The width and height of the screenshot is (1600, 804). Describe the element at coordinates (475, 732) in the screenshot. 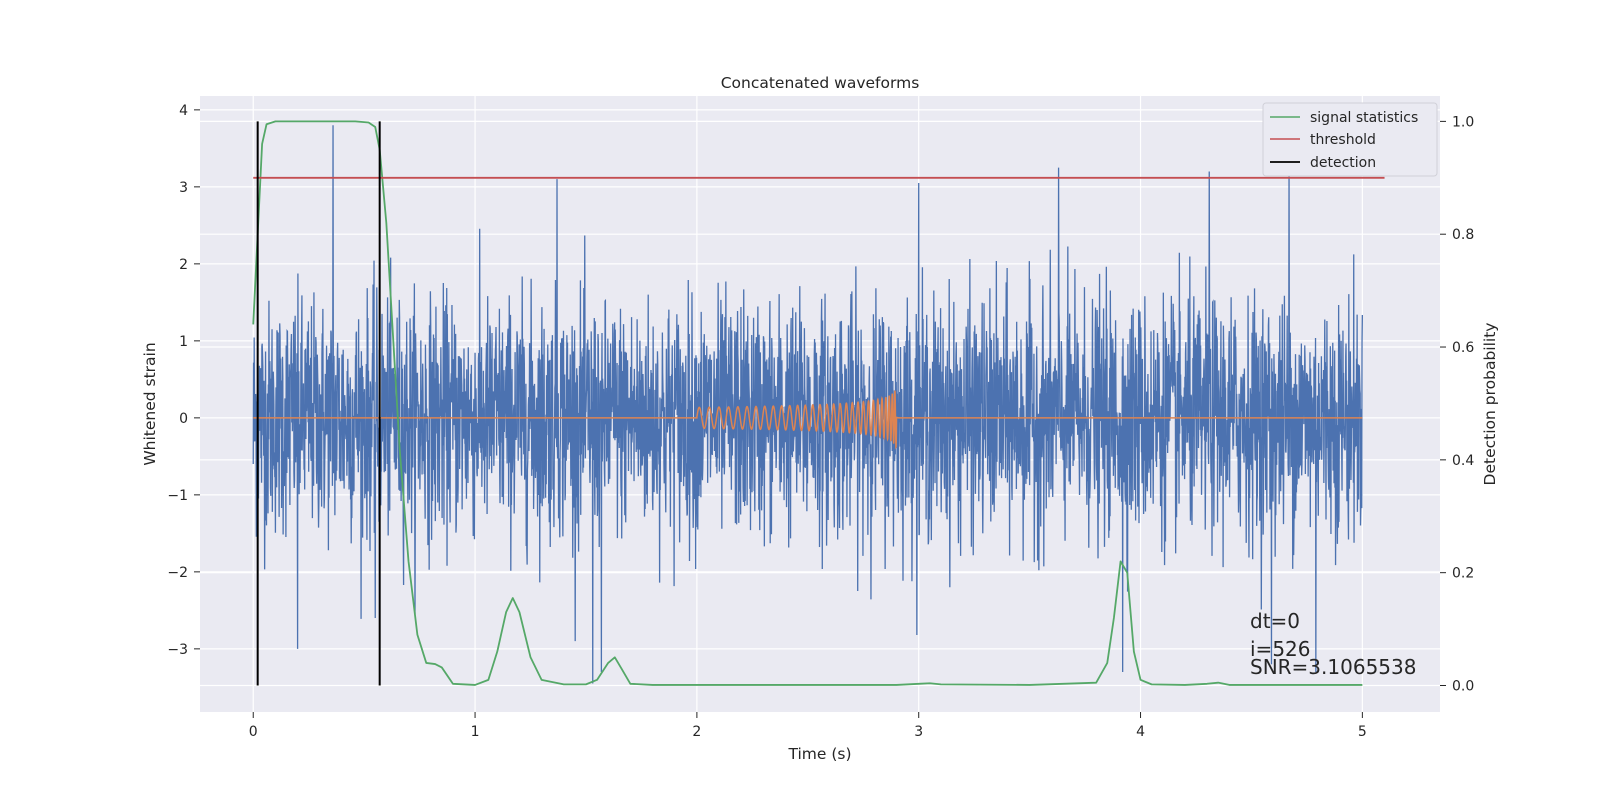

I see `x-tick-label: 1` at that location.